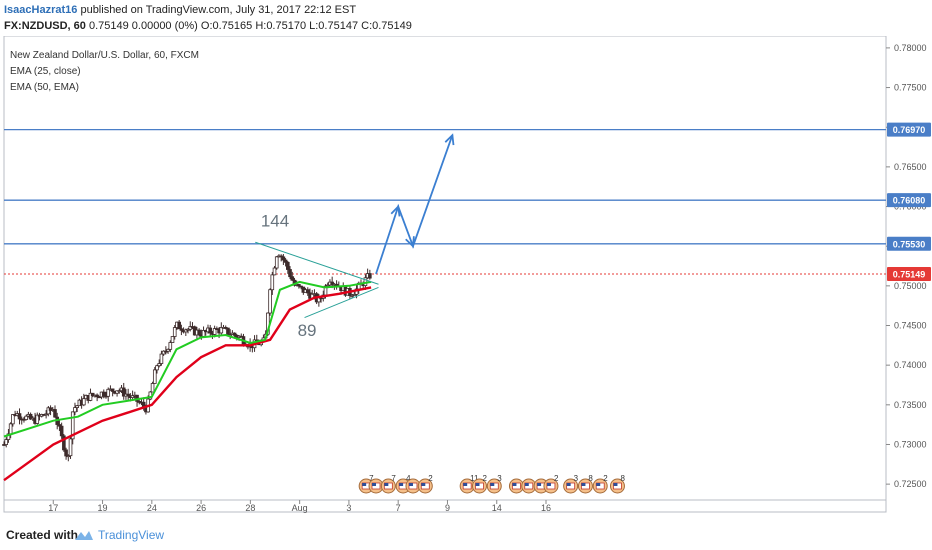 This screenshot has height=550, width=932. Describe the element at coordinates (131, 535) in the screenshot. I see `tradingview-brand: TradingView` at that location.